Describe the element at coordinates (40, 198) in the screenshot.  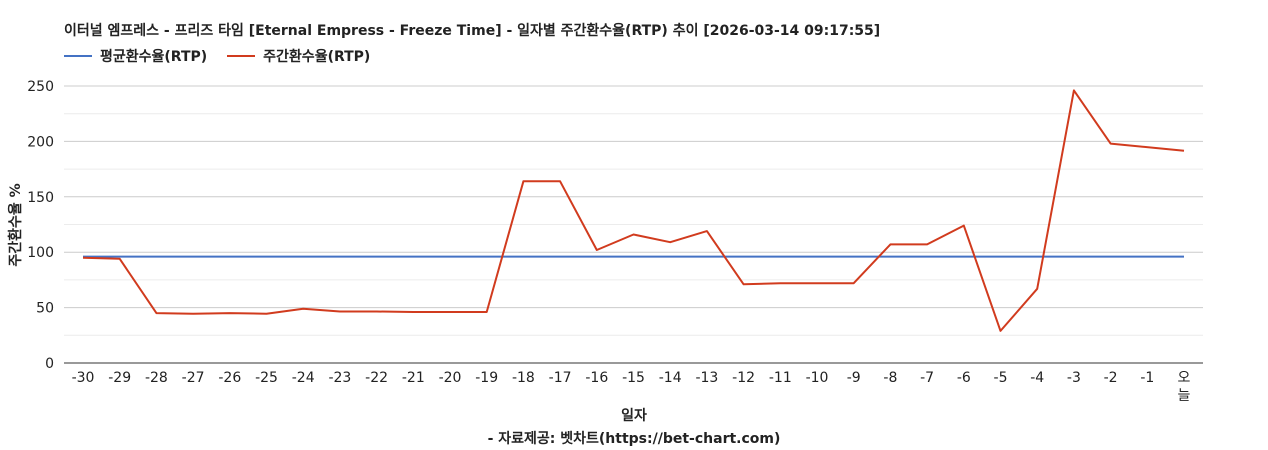
I see `y-tick-label: 150` at that location.